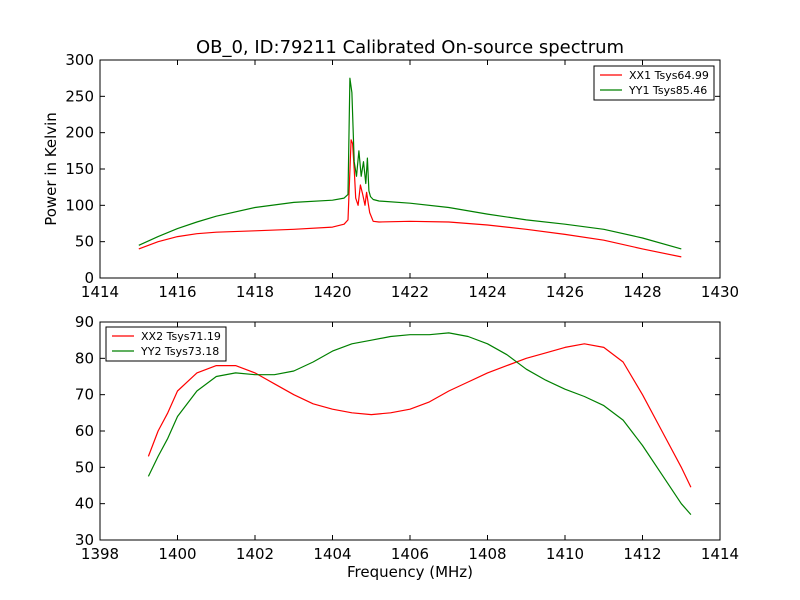  What do you see at coordinates (79, 60) in the screenshot?
I see `y-tick-label: 300` at bounding box center [79, 60].